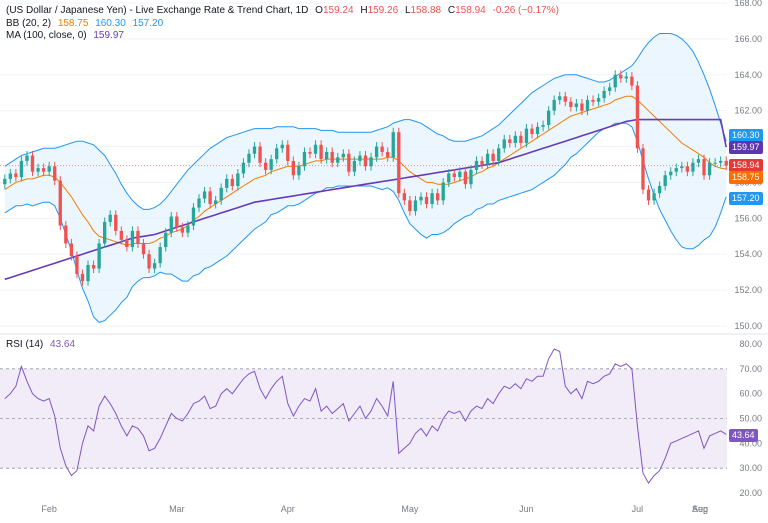  What do you see at coordinates (750, 468) in the screenshot?
I see `rsi-axis-label: 30.00` at bounding box center [750, 468].